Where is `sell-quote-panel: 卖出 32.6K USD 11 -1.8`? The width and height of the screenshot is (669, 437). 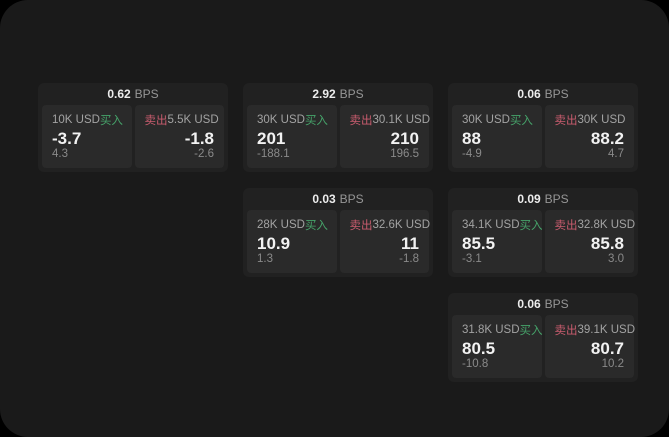 sell-quote-panel: 卖出 32.6K USD 11 -1.8 is located at coordinates (385, 241).